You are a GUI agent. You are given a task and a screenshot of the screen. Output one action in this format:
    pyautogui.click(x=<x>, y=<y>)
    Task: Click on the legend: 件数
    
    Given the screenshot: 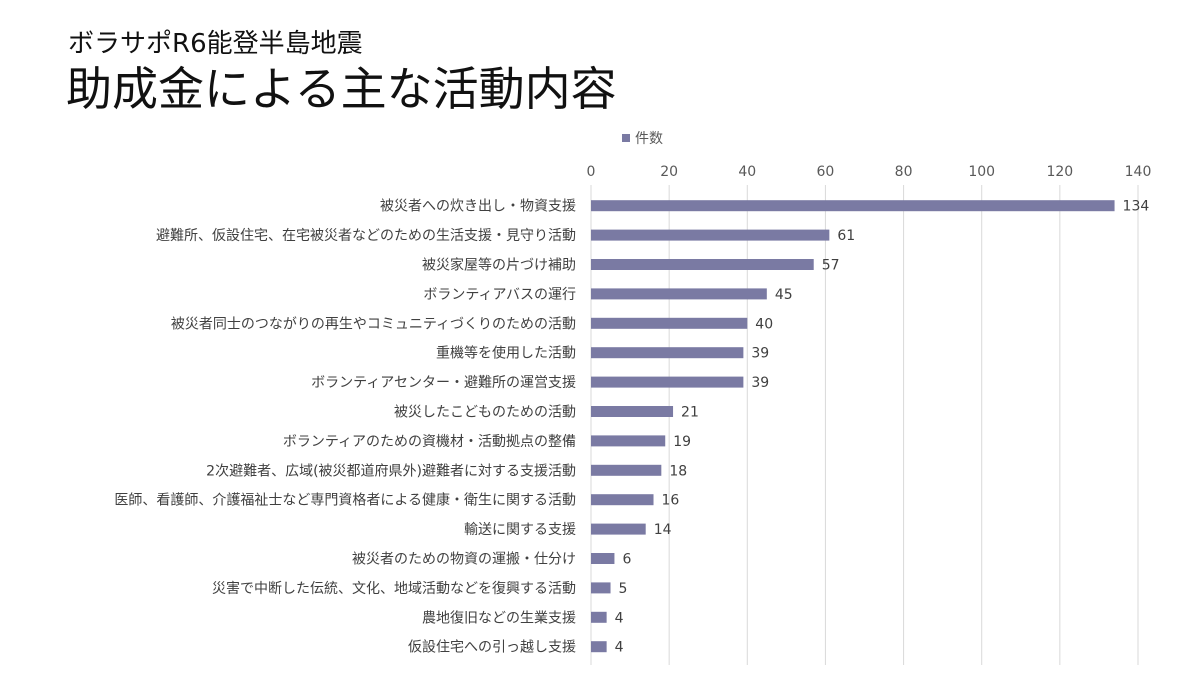 What is the action you would take?
    pyautogui.click(x=642, y=139)
    